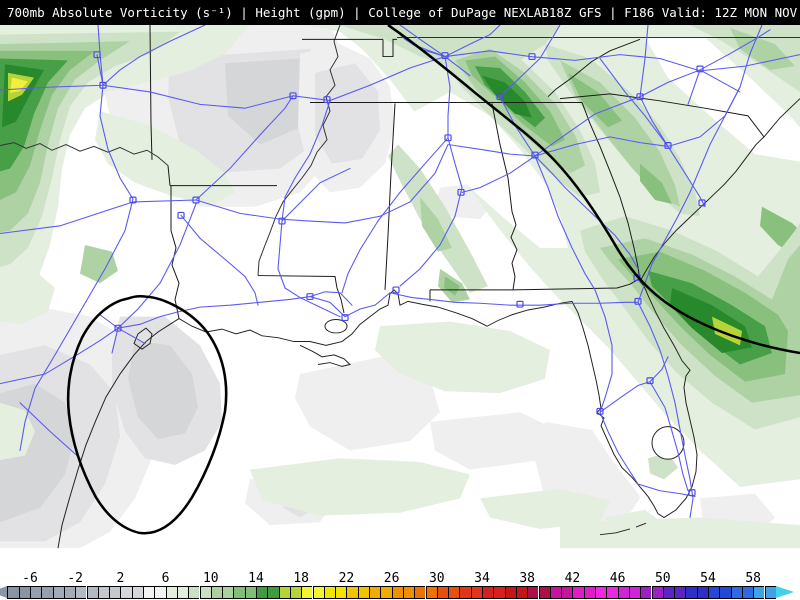 This screenshot has height=600, width=800. I want to click on city-marker-nashville, so click(445, 56).